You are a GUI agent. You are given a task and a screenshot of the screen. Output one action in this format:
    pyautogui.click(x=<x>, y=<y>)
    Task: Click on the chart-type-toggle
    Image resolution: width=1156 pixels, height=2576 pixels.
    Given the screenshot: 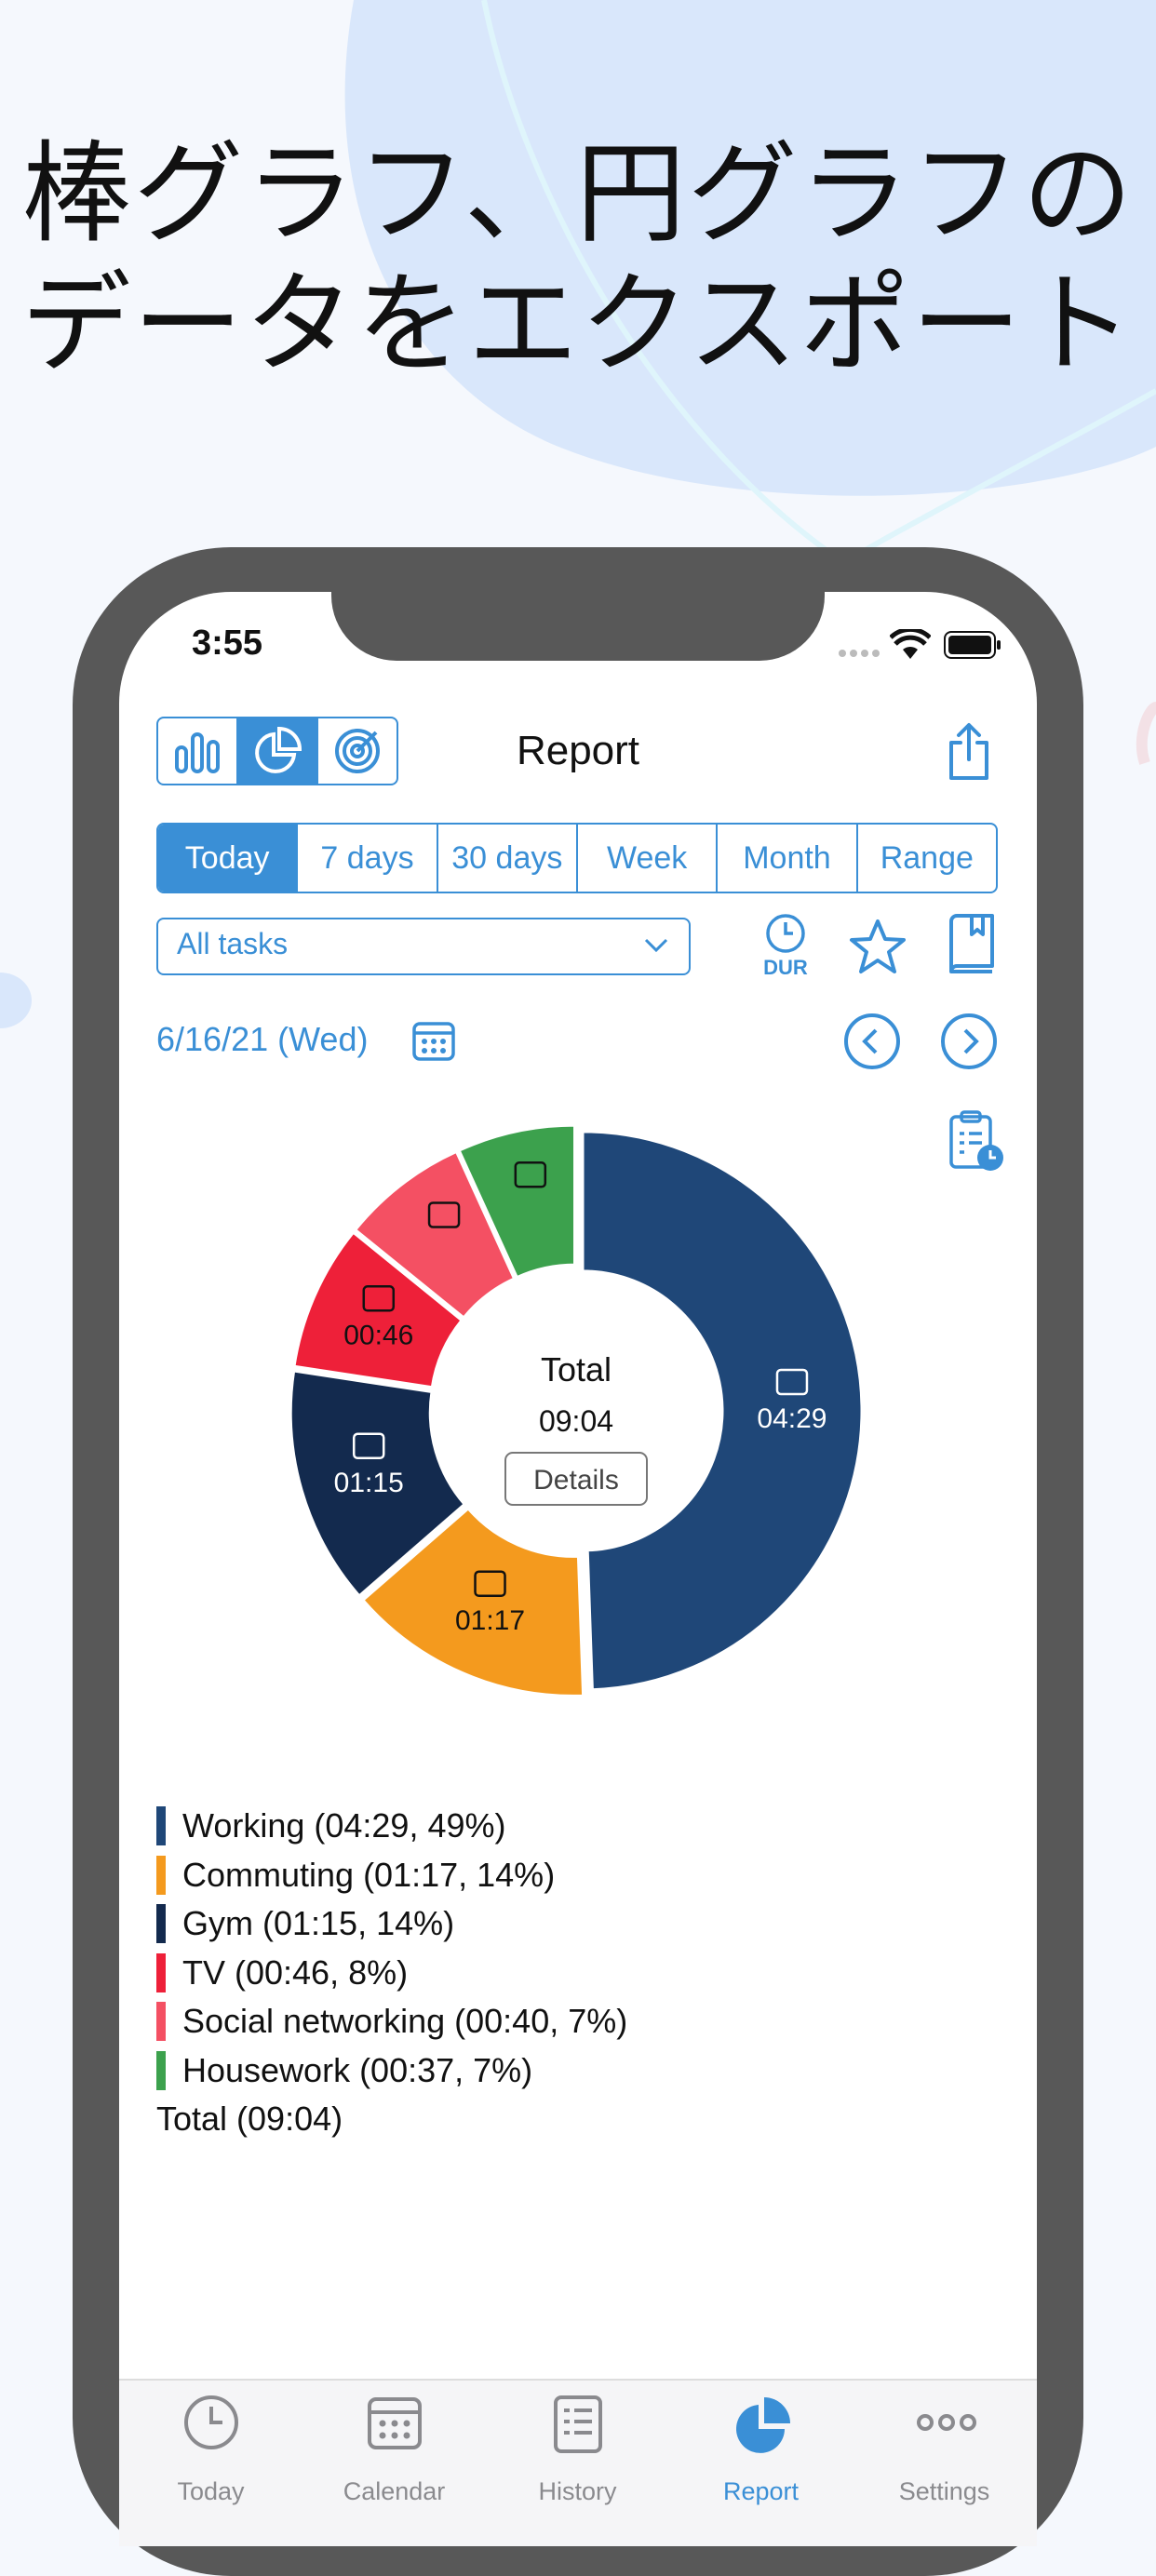 What is the action you would take?
    pyautogui.click(x=277, y=751)
    